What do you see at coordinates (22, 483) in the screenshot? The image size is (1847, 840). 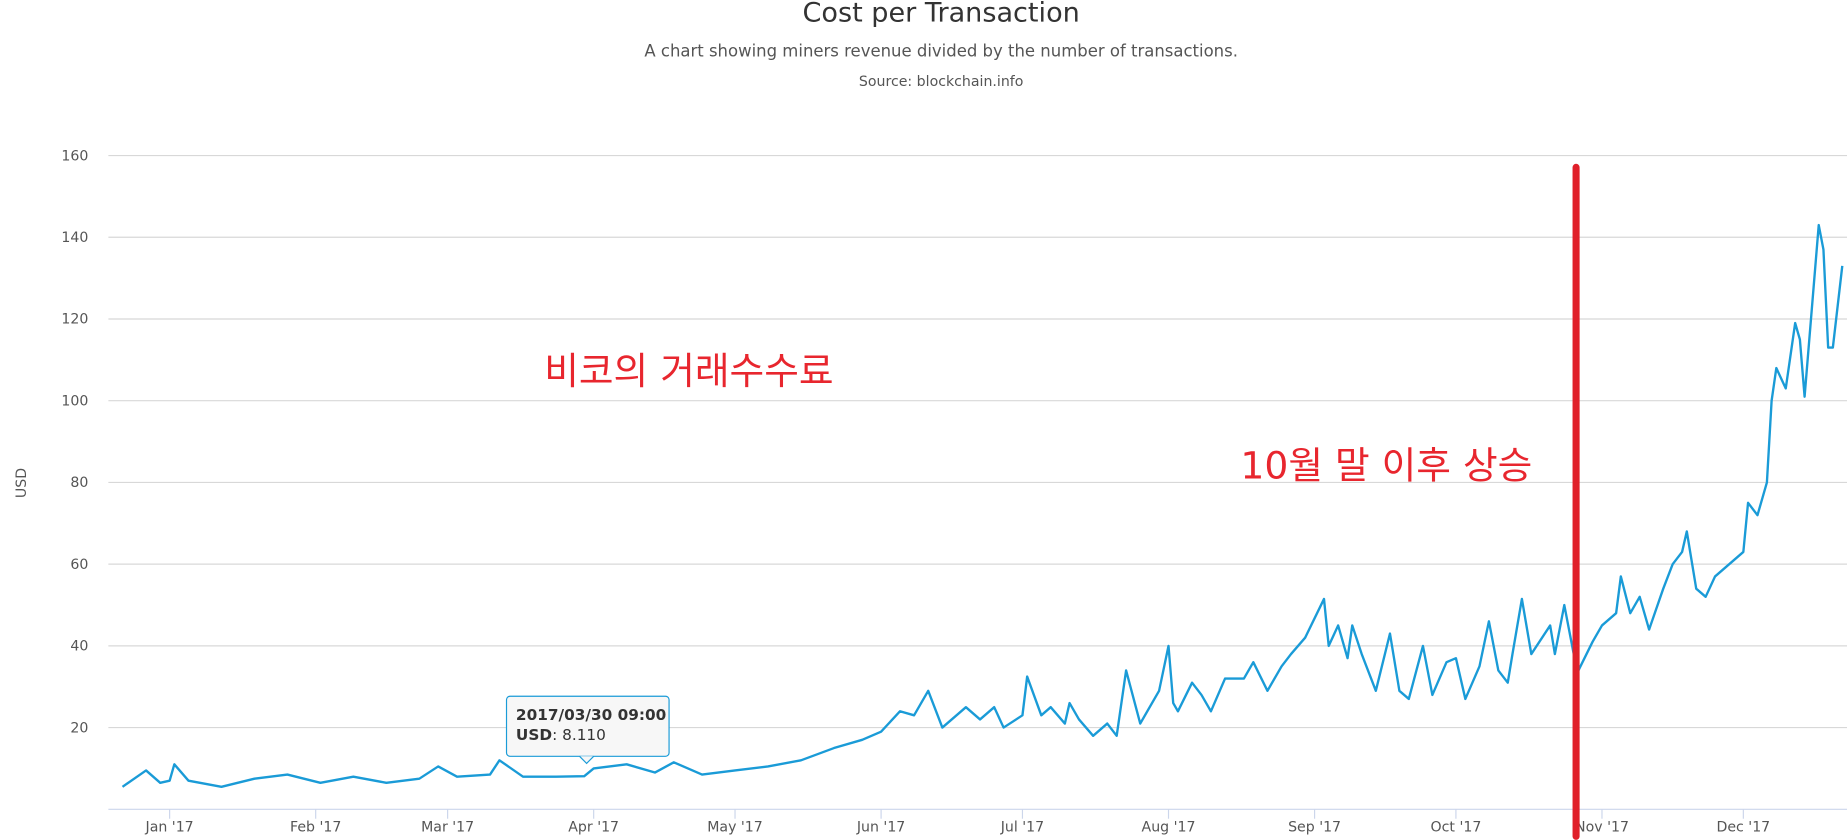 I see `y-axis-label: USD` at bounding box center [22, 483].